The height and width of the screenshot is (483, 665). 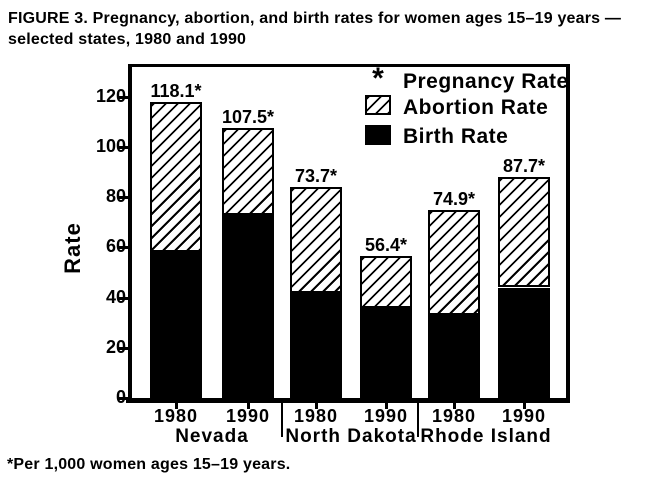 I want to click on pregnancy-rate-value-label: 107.5*, so click(x=248, y=117).